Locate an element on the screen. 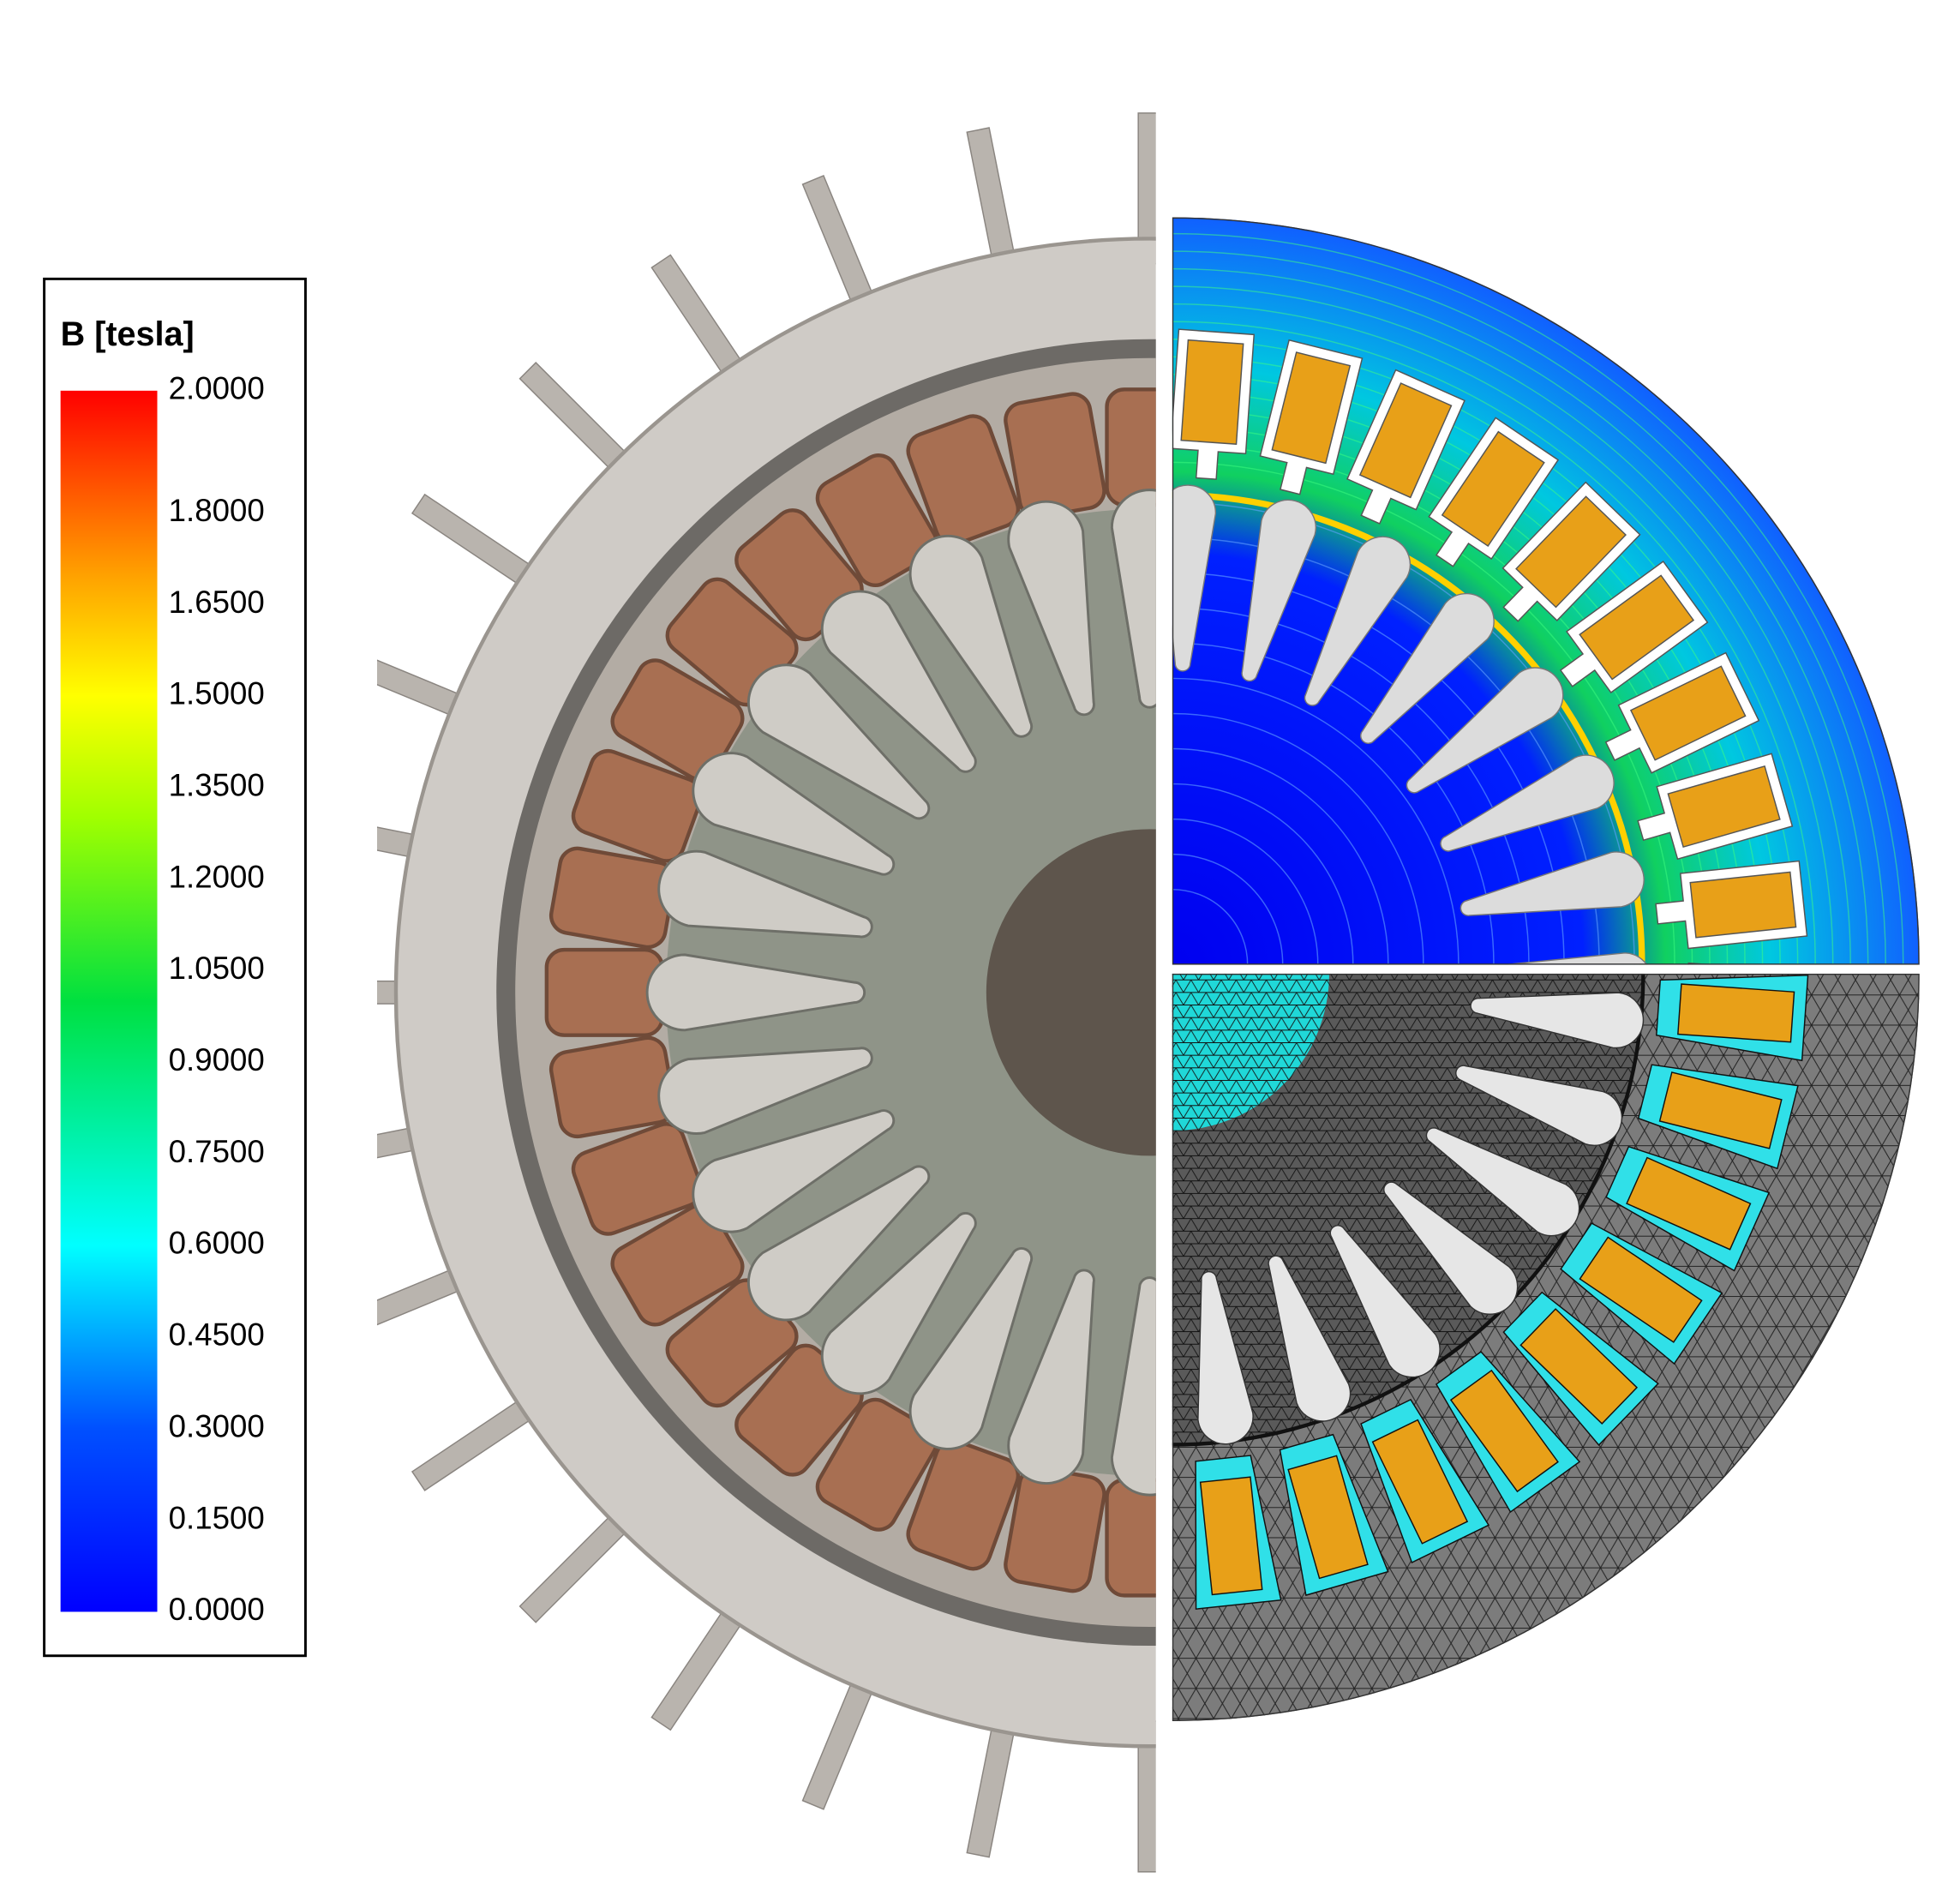 Image resolution: width=1960 pixels, height=1902 pixels. rotor is located at coordinates (911, 992).